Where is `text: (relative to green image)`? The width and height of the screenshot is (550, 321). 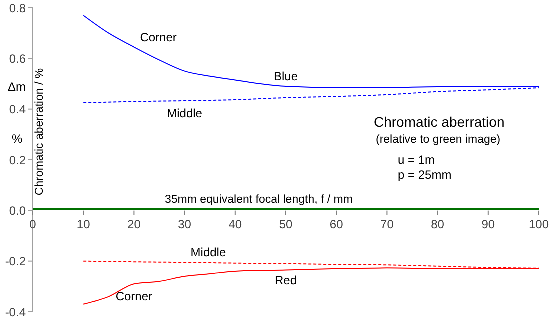 text: (relative to green image) is located at coordinates (438, 140).